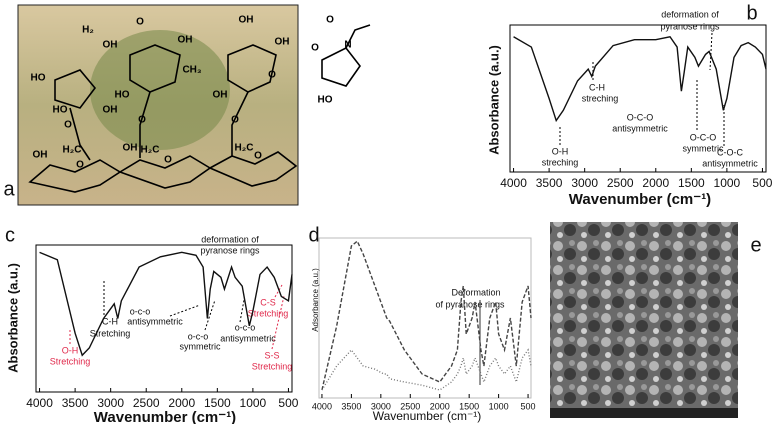 The width and height of the screenshot is (774, 424). Describe the element at coordinates (315, 300) in the screenshot. I see `y-axis-label: Adsorbance (a.u.)` at that location.